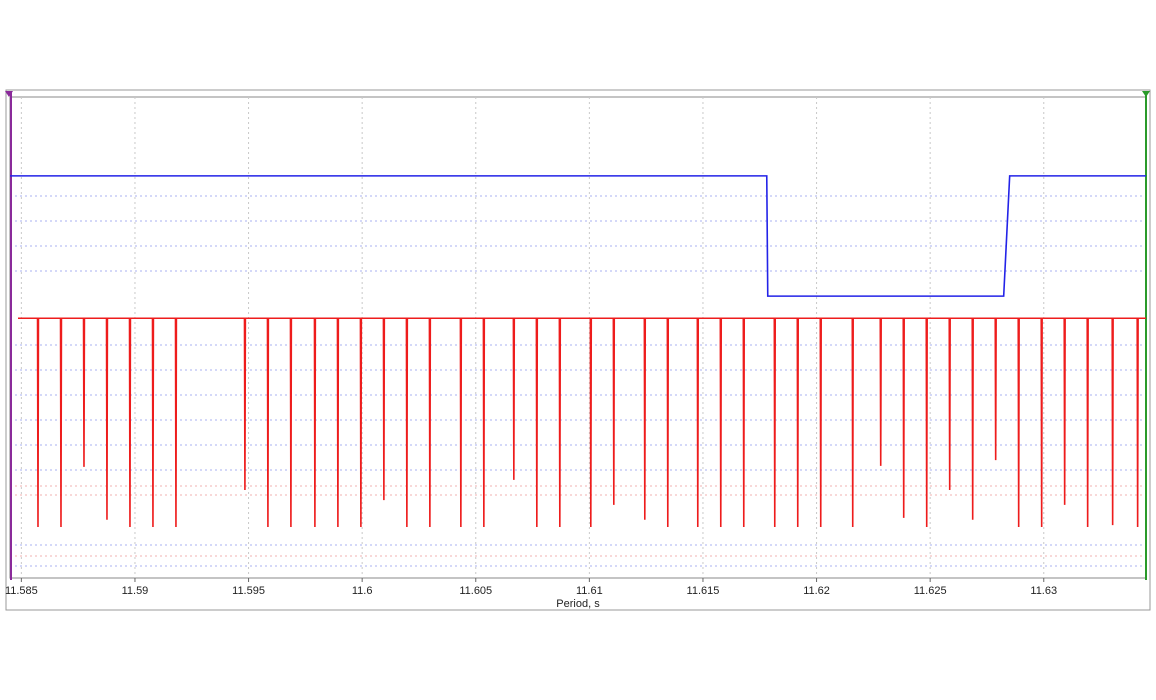 The image size is (1156, 700). Describe the element at coordinates (578, 604) in the screenshot. I see `x-axis-label: Period, s` at that location.